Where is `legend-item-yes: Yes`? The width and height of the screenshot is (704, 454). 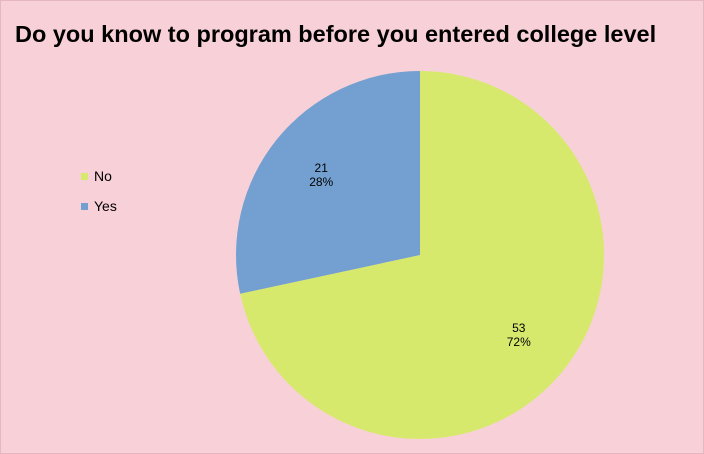 legend-item-yes: Yes is located at coordinates (99, 206).